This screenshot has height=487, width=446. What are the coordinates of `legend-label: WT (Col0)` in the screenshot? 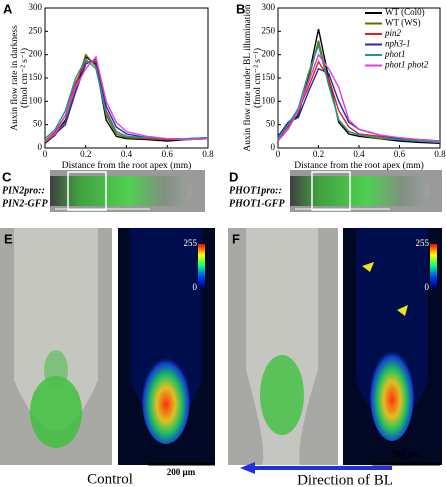 It's located at (405, 12).